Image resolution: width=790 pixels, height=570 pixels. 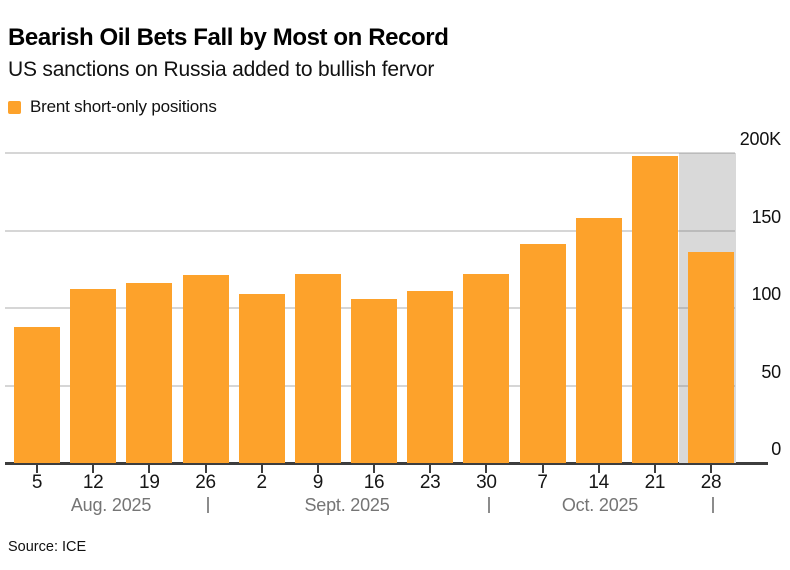 I want to click on x-axis-day-label: 21, so click(x=655, y=482).